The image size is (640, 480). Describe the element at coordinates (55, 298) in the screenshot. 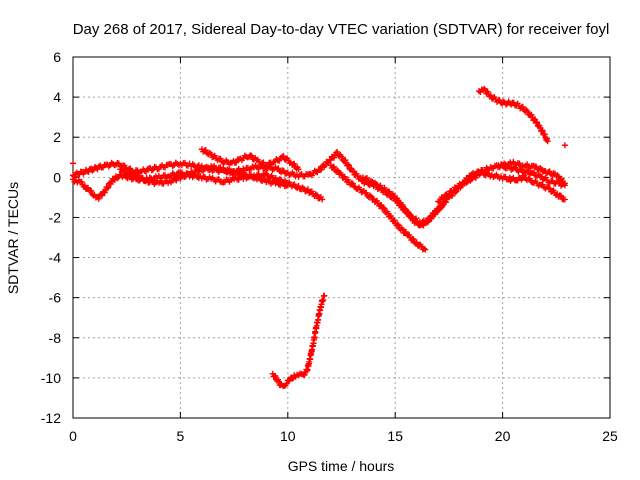

I see `y-tick-label: -6` at that location.